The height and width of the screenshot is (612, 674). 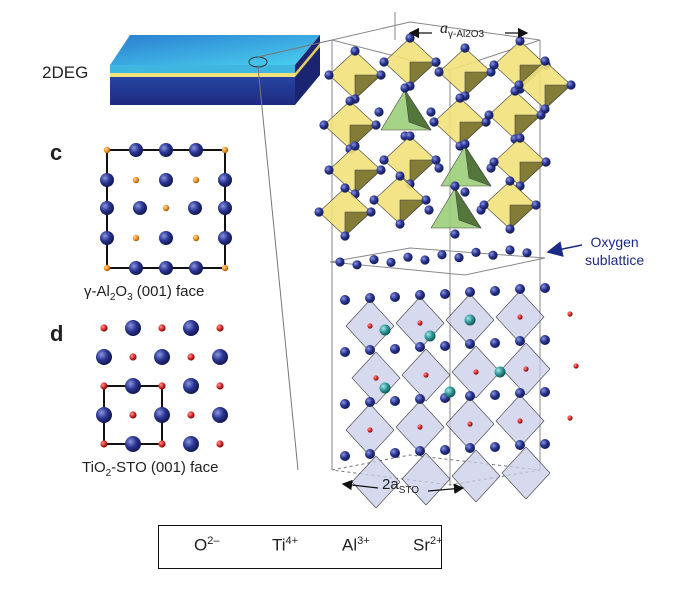 I want to click on panel-d-lattice, so click(x=162, y=386).